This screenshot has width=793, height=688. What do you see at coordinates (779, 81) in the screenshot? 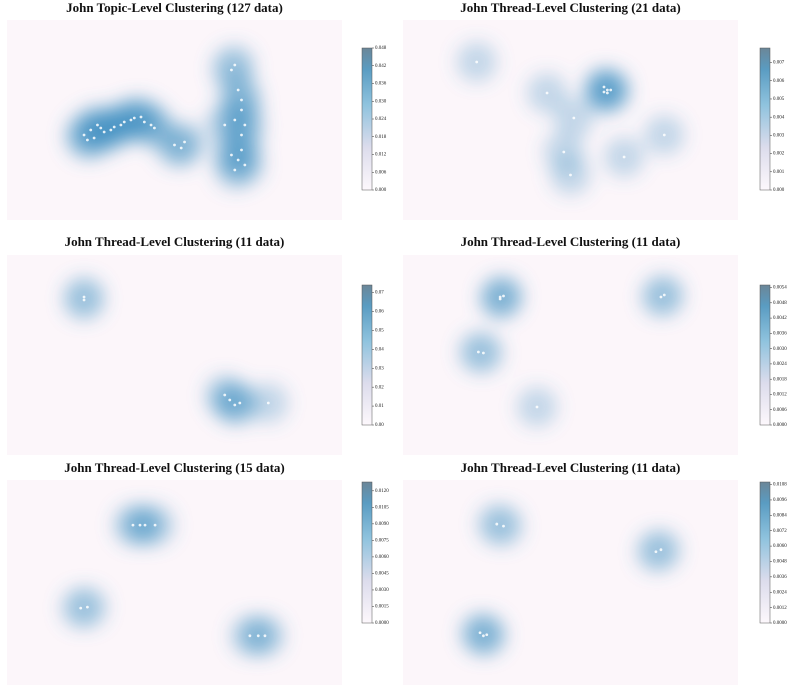
I see `colorbar-tick-label: 0.006` at bounding box center [779, 81].